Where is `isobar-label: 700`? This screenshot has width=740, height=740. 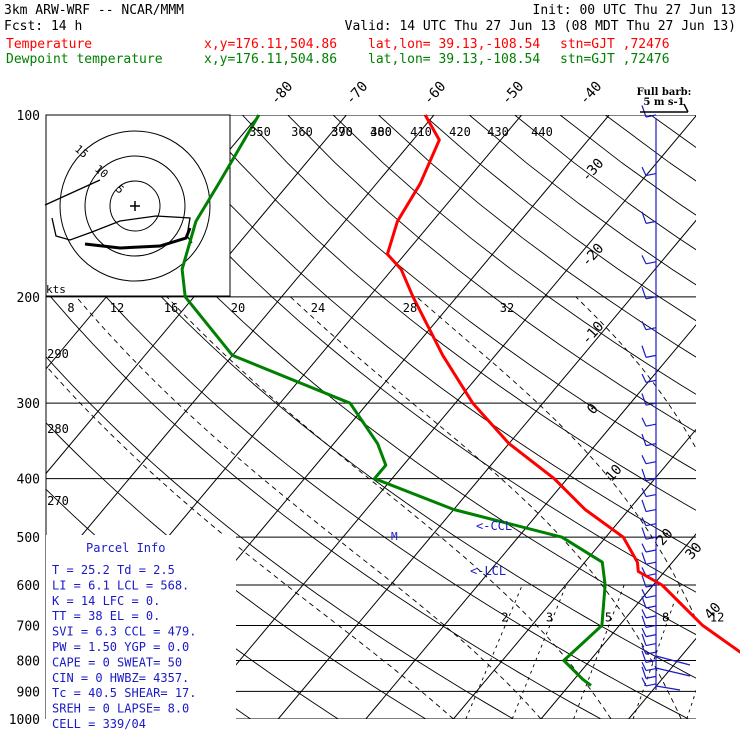
isobar-label: 700 is located at coordinates (28, 626).